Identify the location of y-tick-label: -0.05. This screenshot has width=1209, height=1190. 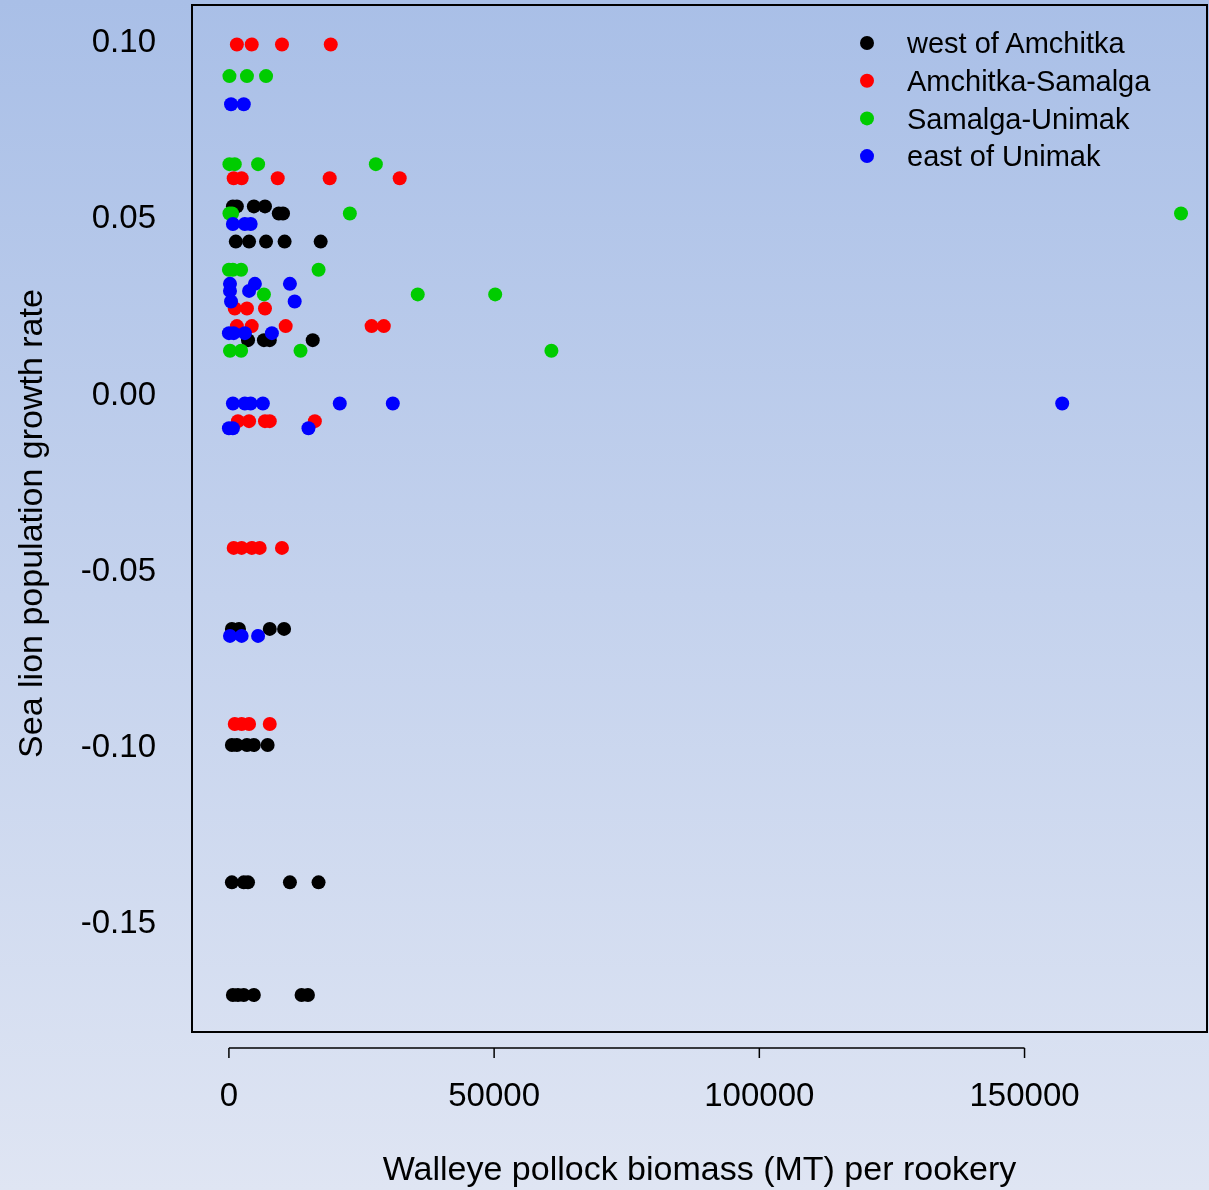
(118, 569).